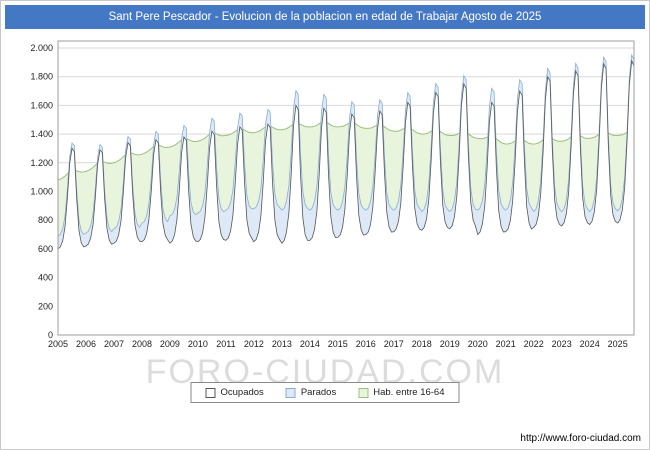 The width and height of the screenshot is (650, 450). I want to click on svg-text: 2017, so click(394, 344).